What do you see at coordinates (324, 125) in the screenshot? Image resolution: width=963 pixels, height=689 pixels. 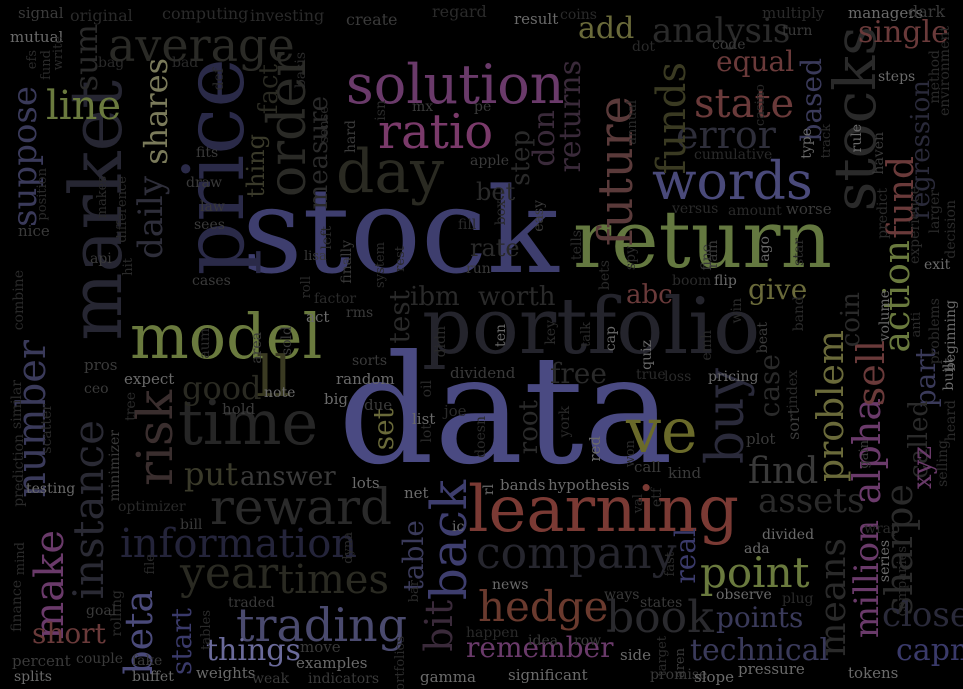 I see `word: sense` at bounding box center [324, 125].